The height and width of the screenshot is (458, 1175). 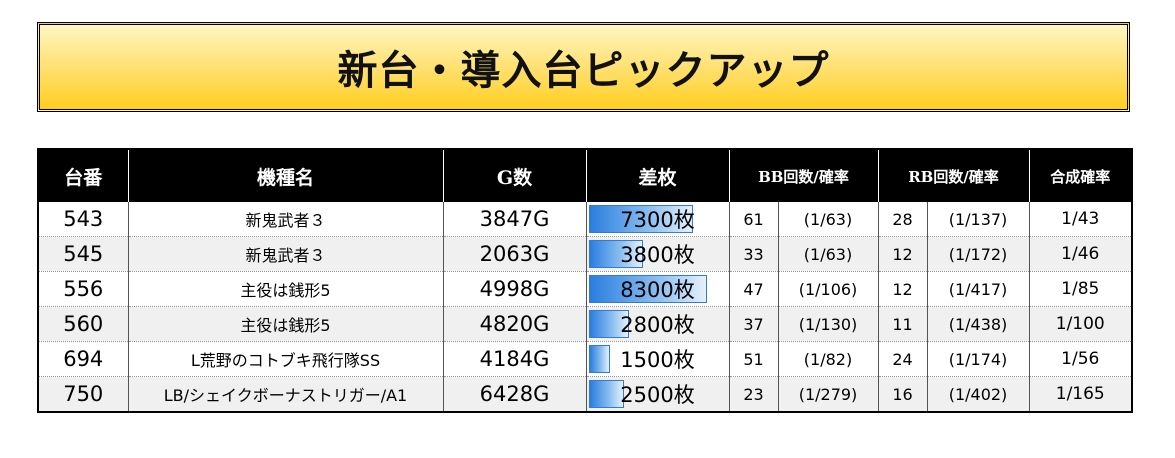 I want to click on difference-cell: 2800枚, so click(x=658, y=324).